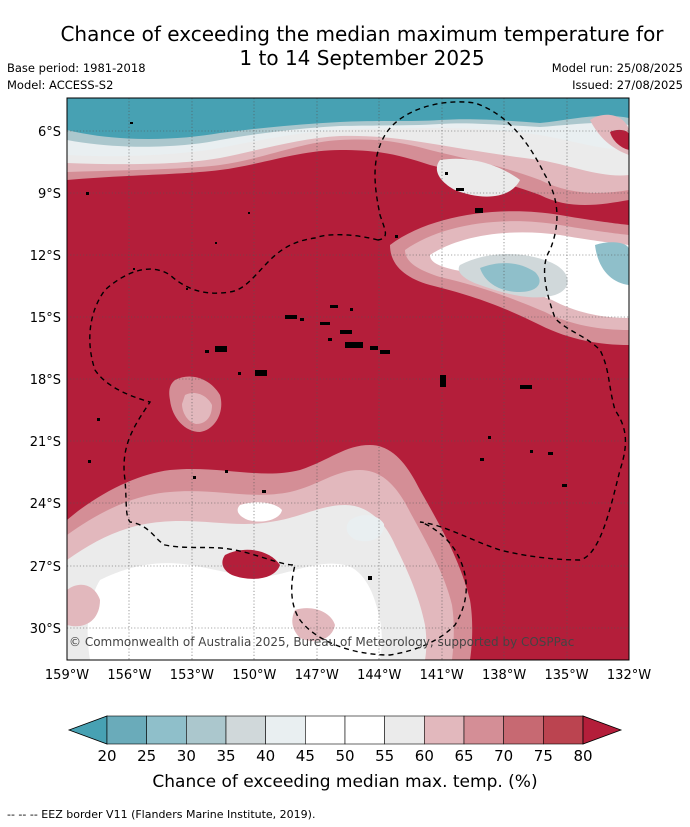  Describe the element at coordinates (45, 504) in the screenshot. I see `lat-label: 24°S` at that location.